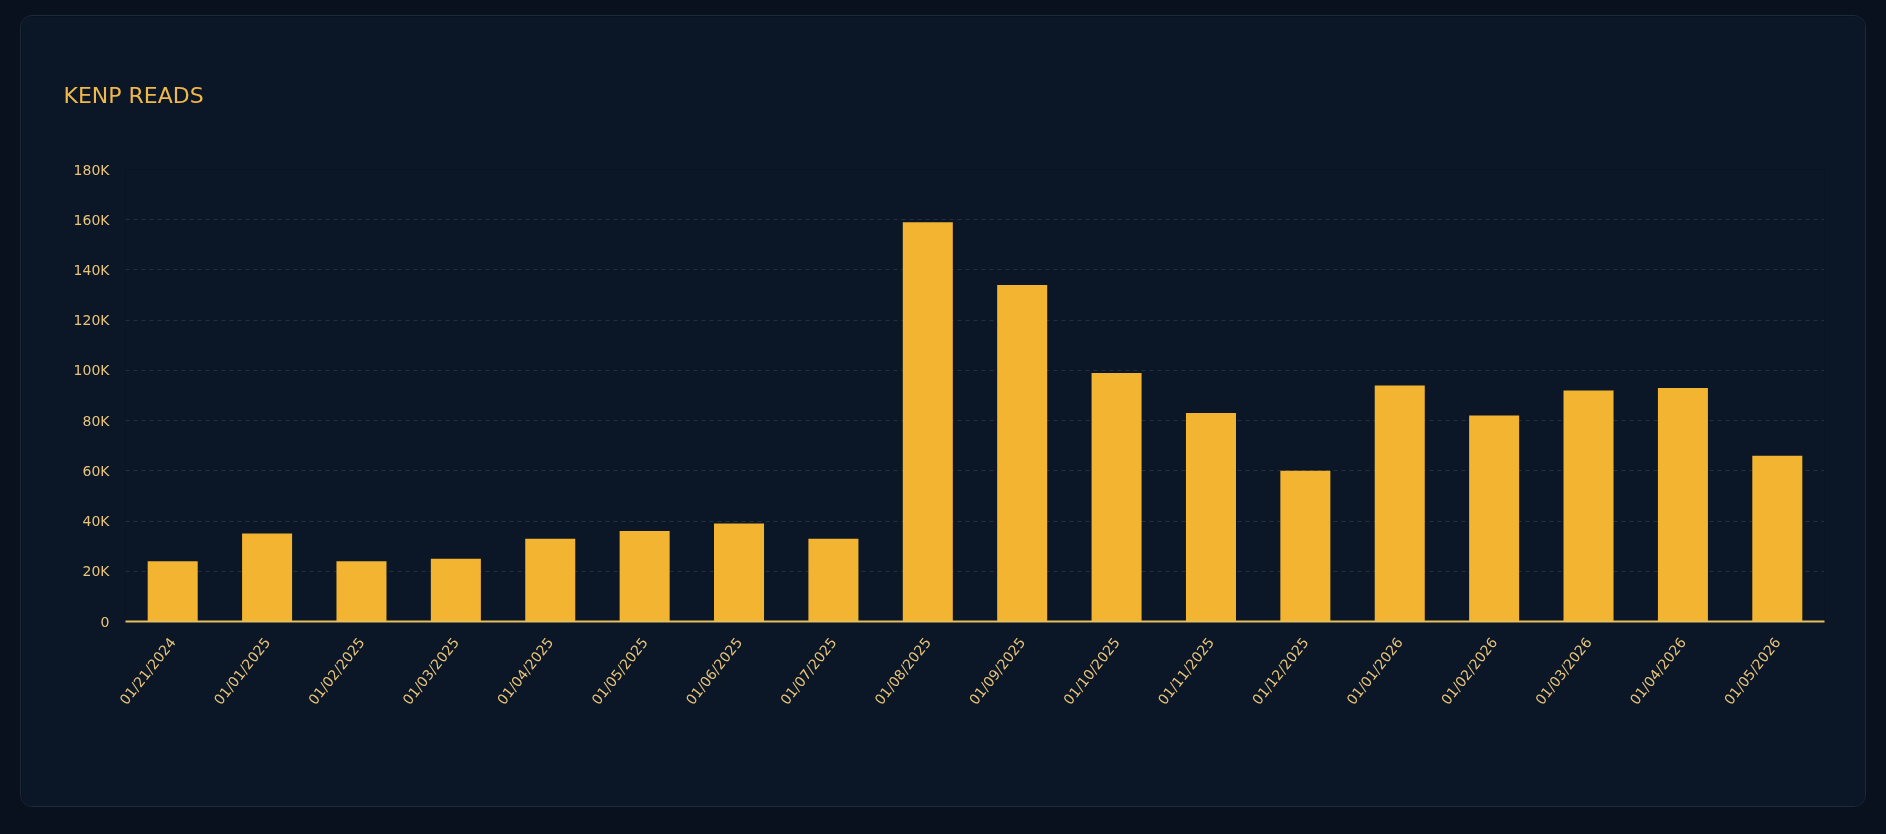 This screenshot has width=1886, height=834. I want to click on y-tick-label: 40K, so click(96, 521).